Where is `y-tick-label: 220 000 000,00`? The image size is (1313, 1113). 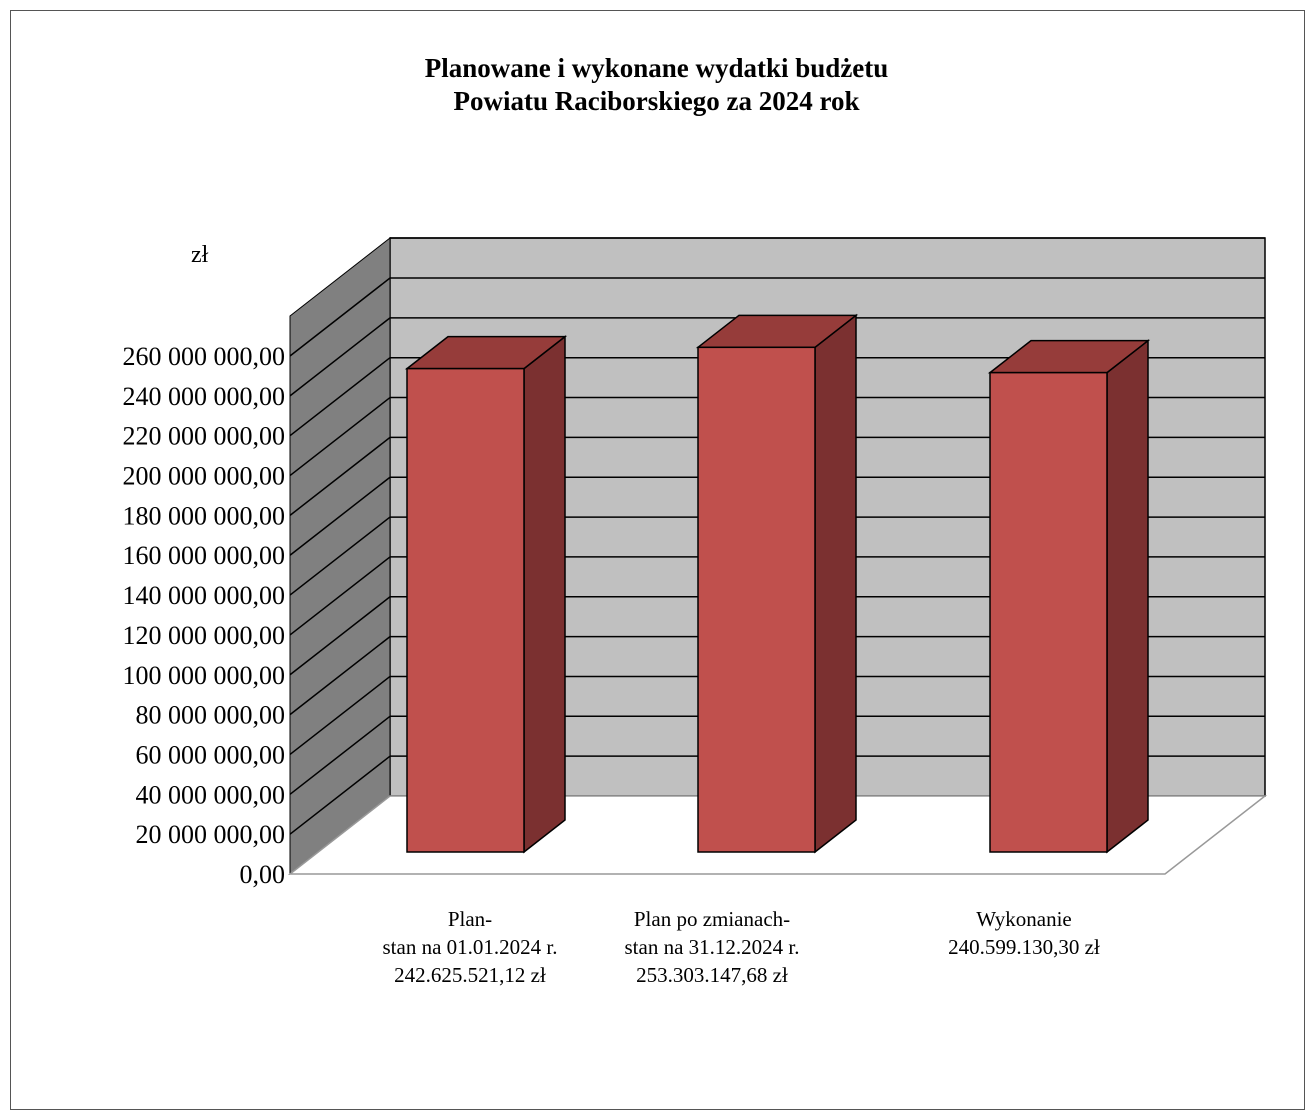
y-tick-label: 220 000 000,00 is located at coordinates (204, 436).